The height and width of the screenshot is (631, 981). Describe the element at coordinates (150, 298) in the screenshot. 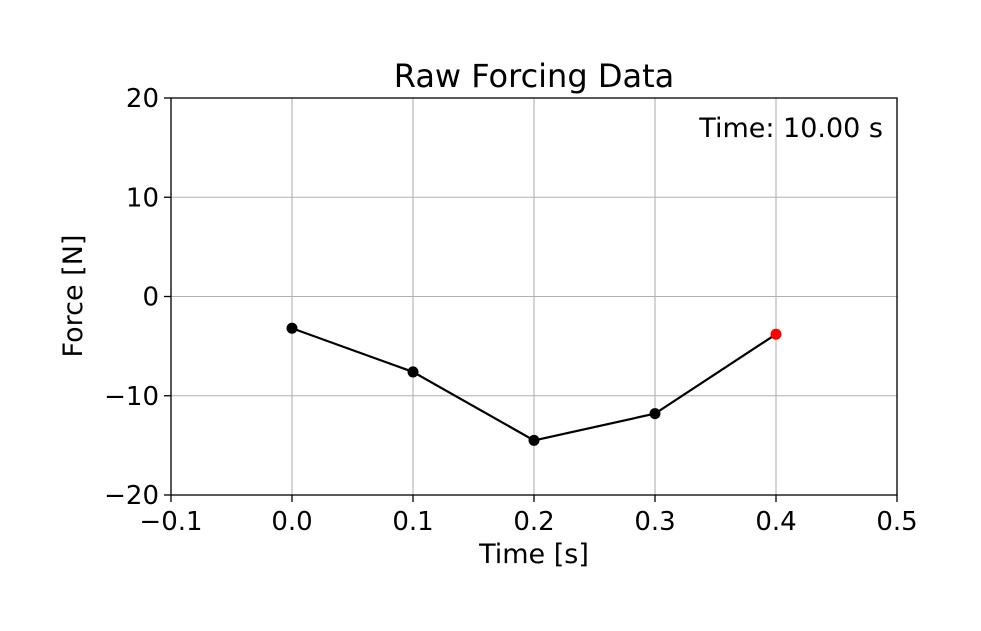

I see `y-tick-label: 0` at that location.